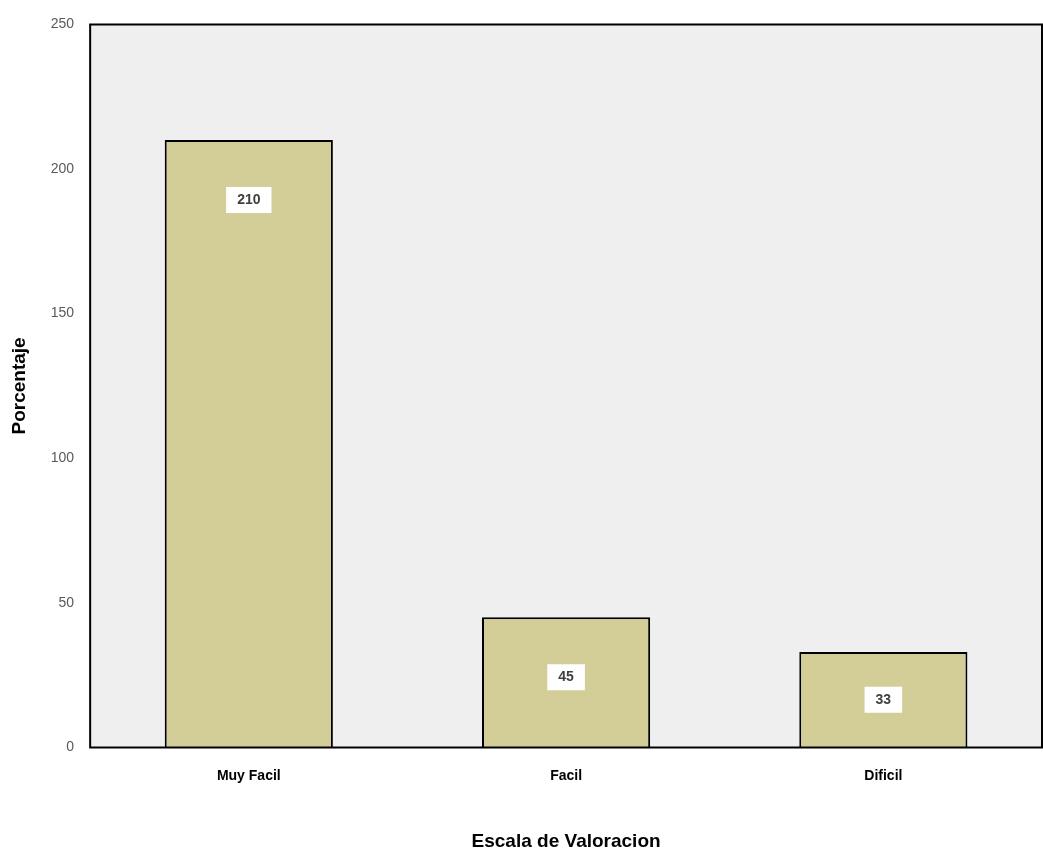 Image resolution: width=1043 pixels, height=865 pixels. Describe the element at coordinates (566, 676) in the screenshot. I see `data-label: 45` at that location.